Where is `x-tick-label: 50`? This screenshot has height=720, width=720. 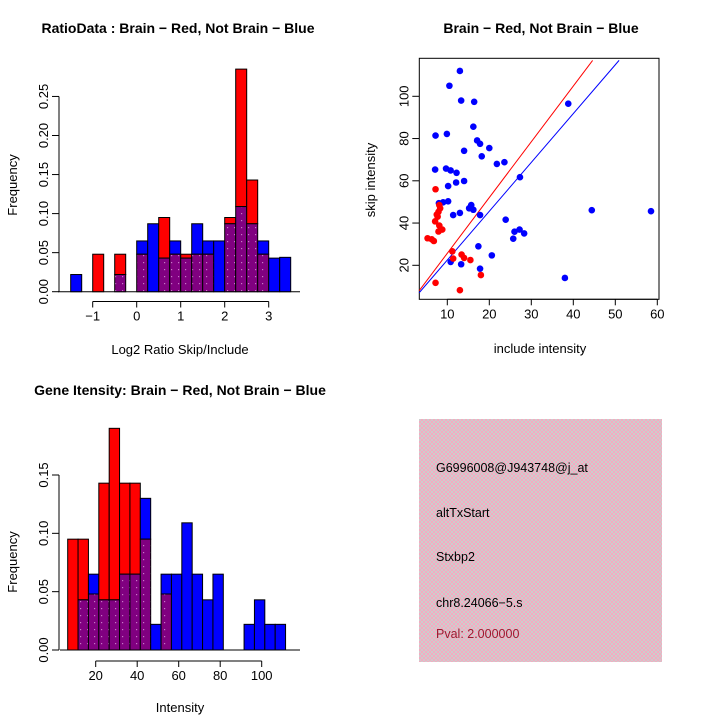
x-tick-label: 50 is located at coordinates (615, 313).